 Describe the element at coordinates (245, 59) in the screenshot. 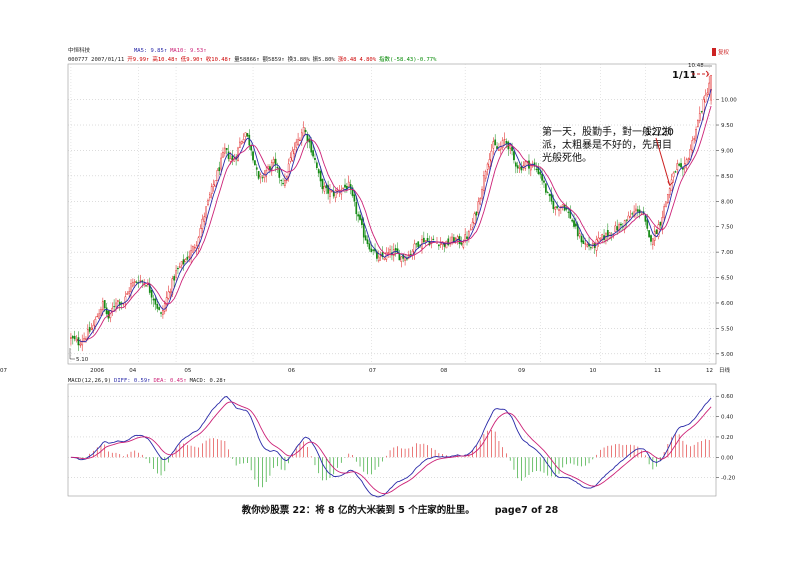

I see `legend-item: 量58866` at that location.